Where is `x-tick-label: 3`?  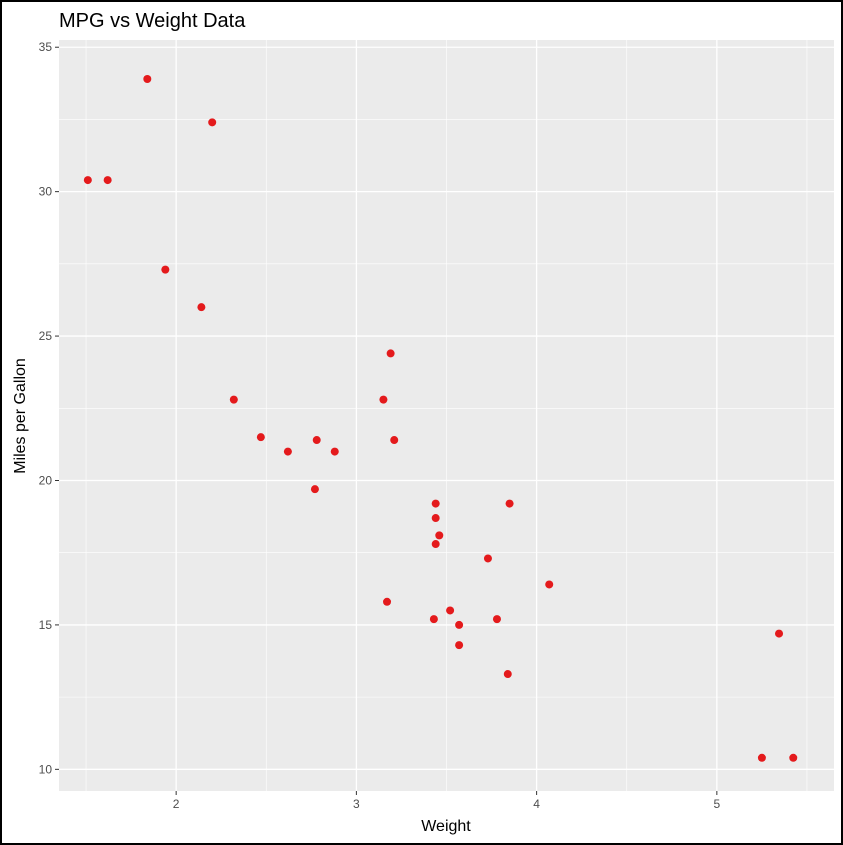
x-tick-label: 3 is located at coordinates (356, 804).